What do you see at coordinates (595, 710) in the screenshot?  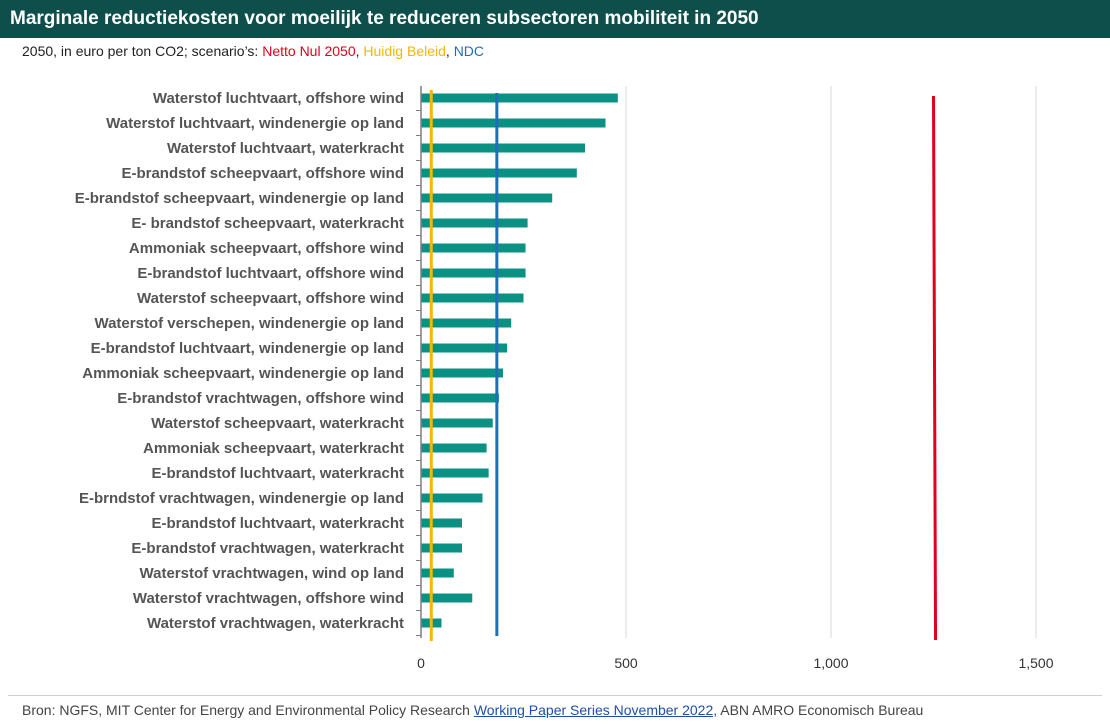 I see `source-link: Working Paper Series November 2022,` at bounding box center [595, 710].